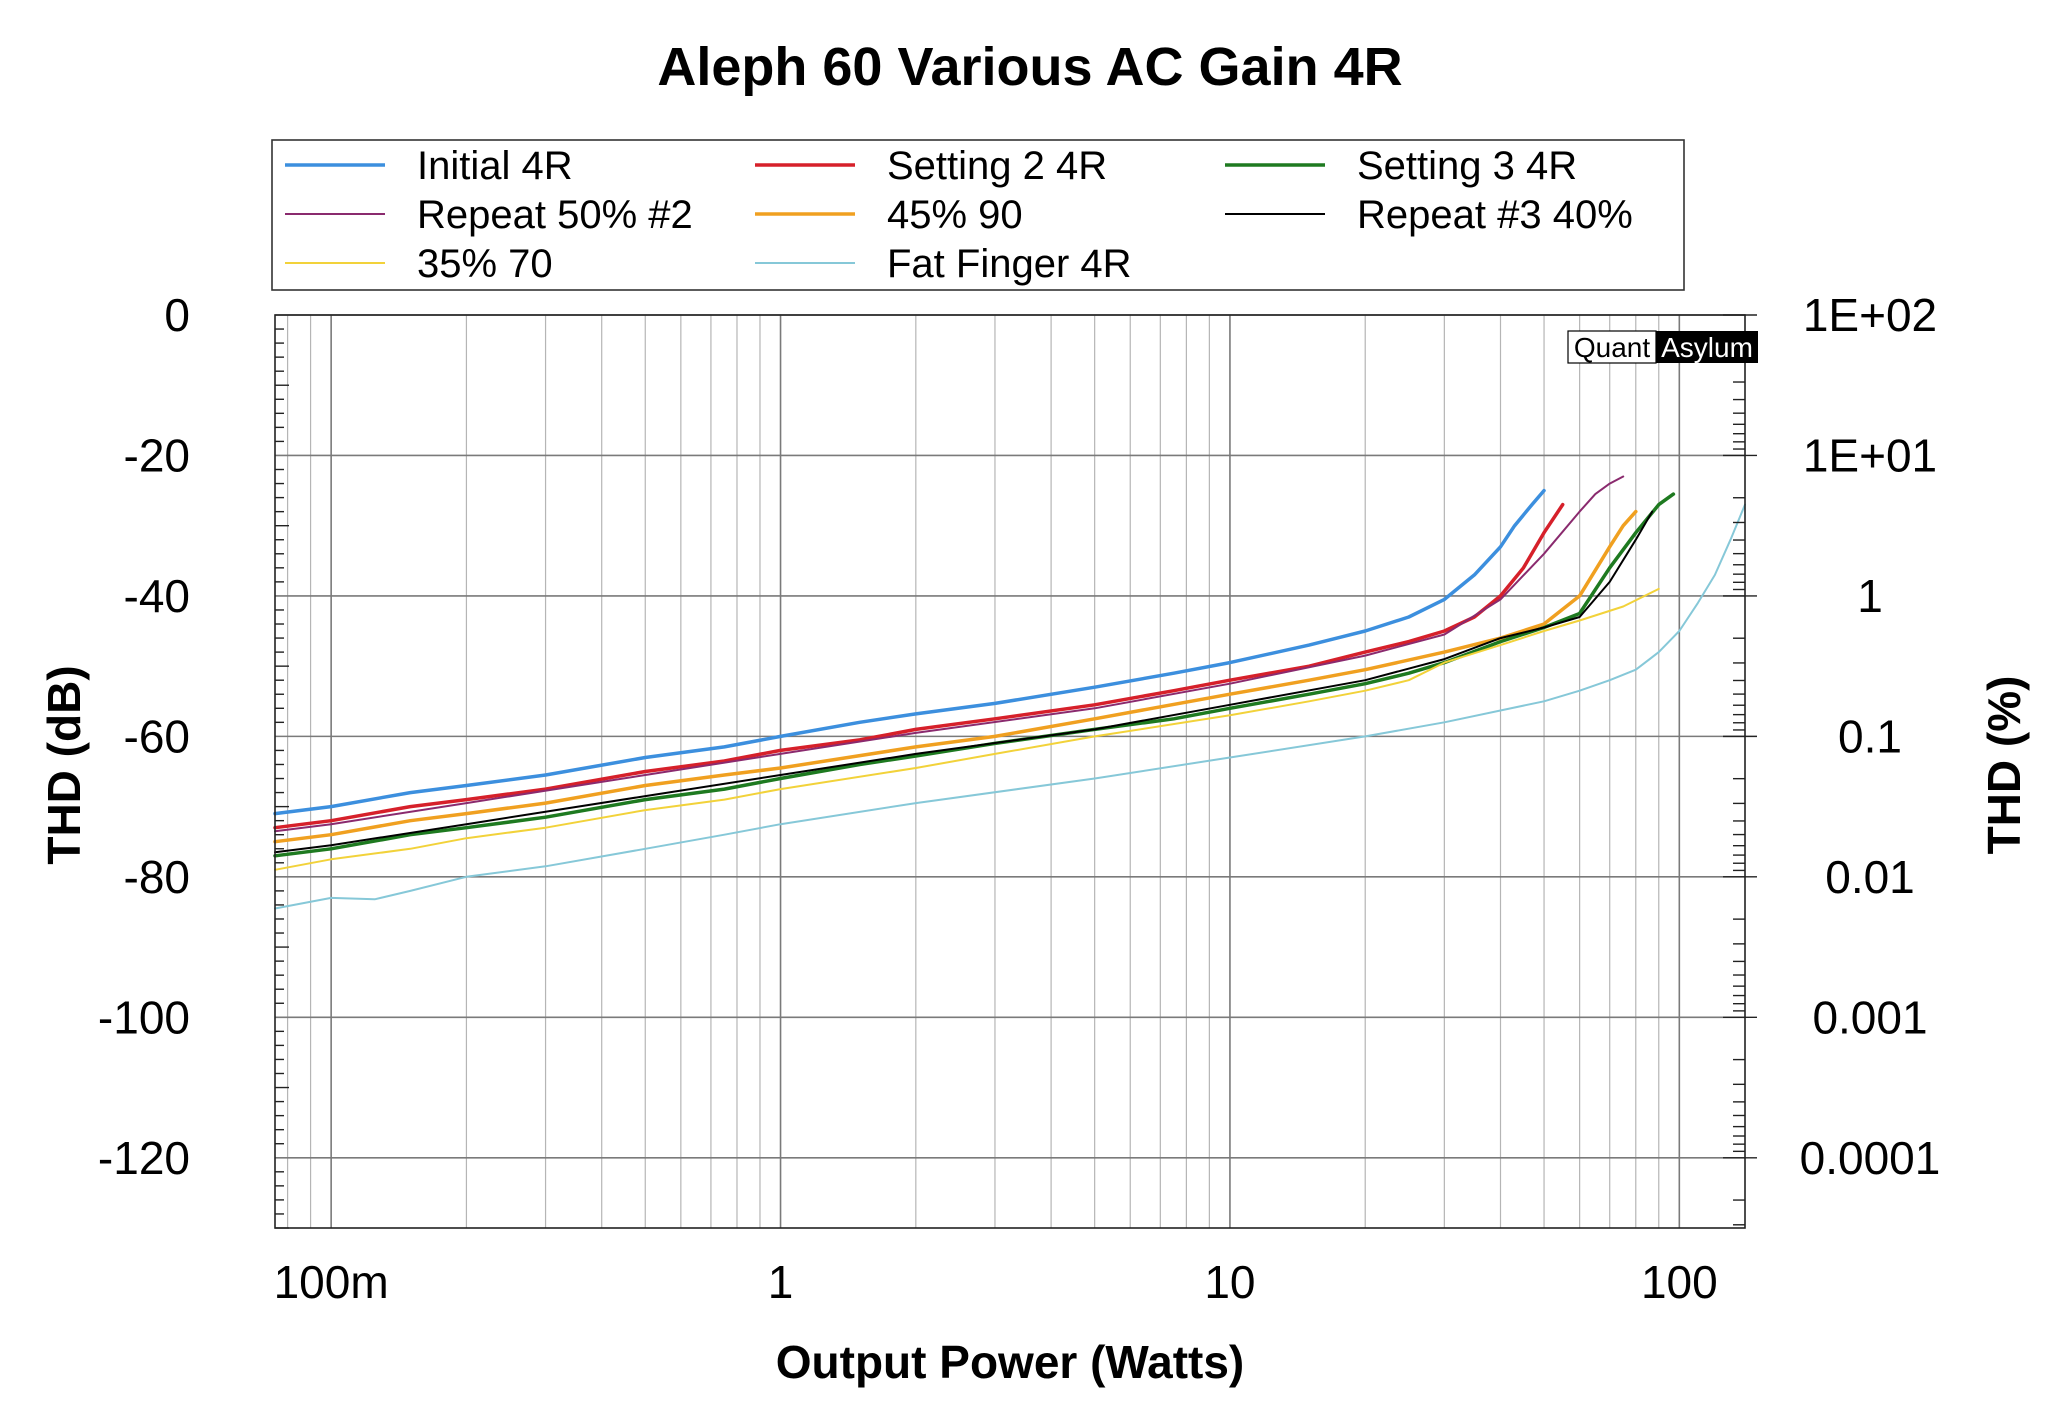 The image size is (2048, 1428). What do you see at coordinates (1029, 67) in the screenshot?
I see `chart-title: Aleph 60 Various AC Gain 4R` at bounding box center [1029, 67].